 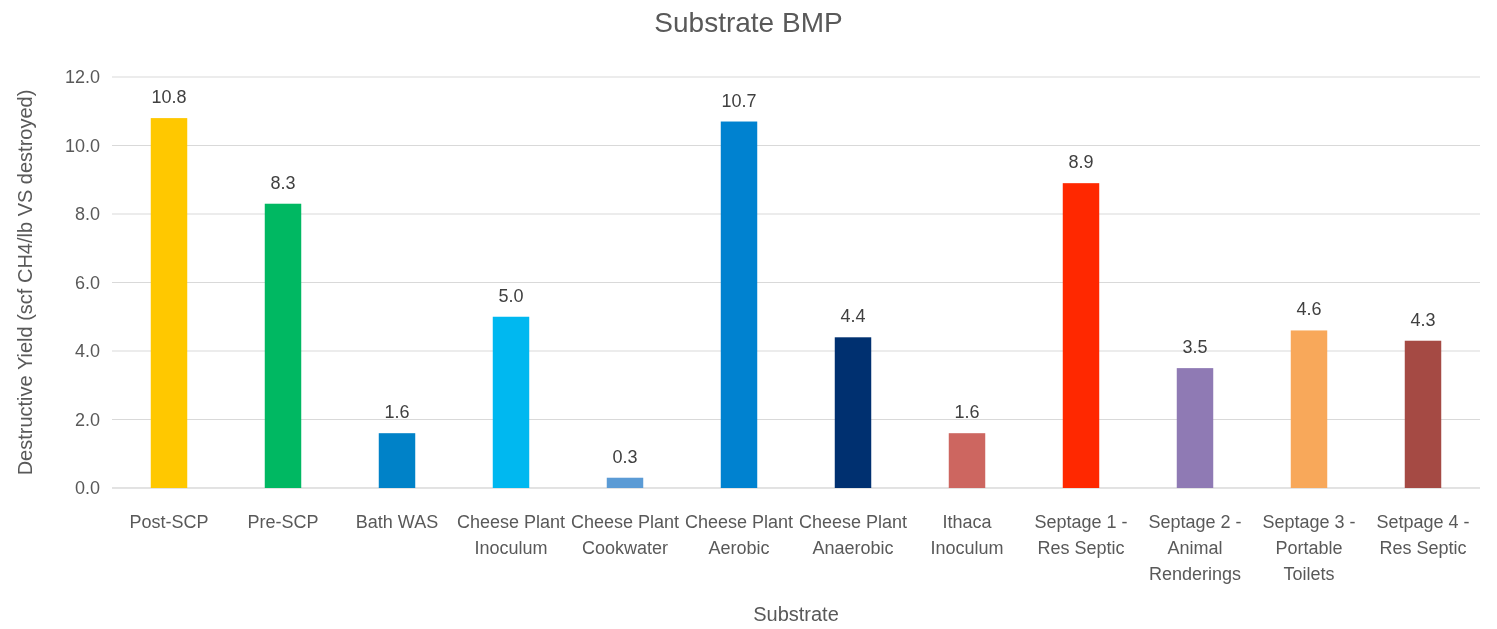 What do you see at coordinates (87, 419) in the screenshot?
I see `y-tick-label: 2.0` at bounding box center [87, 419].